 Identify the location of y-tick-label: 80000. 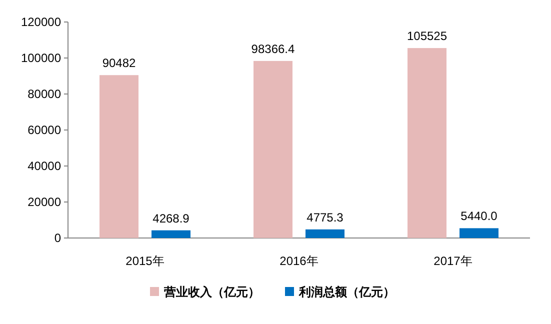
(45, 94).